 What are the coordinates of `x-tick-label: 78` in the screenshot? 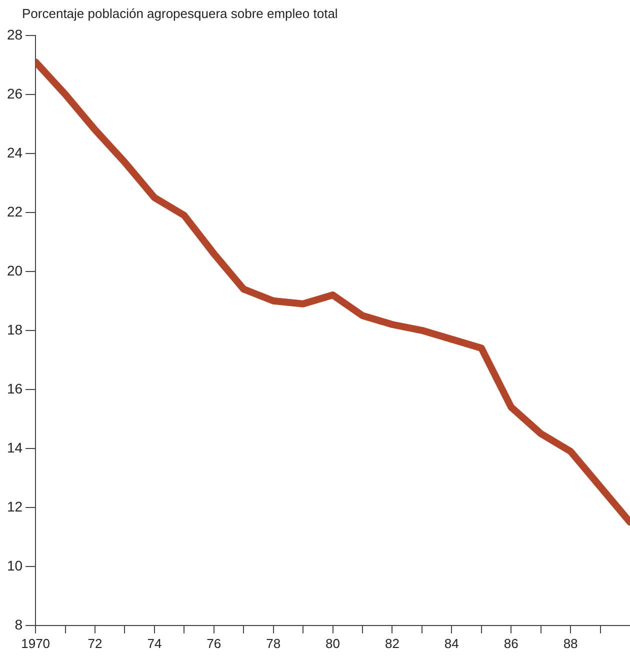 It's located at (273, 643).